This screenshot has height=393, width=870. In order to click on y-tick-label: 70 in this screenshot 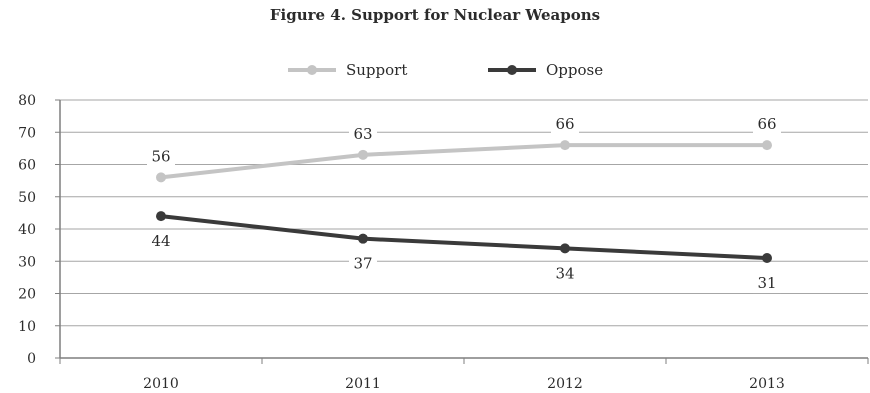, I will do `click(27, 133)`.